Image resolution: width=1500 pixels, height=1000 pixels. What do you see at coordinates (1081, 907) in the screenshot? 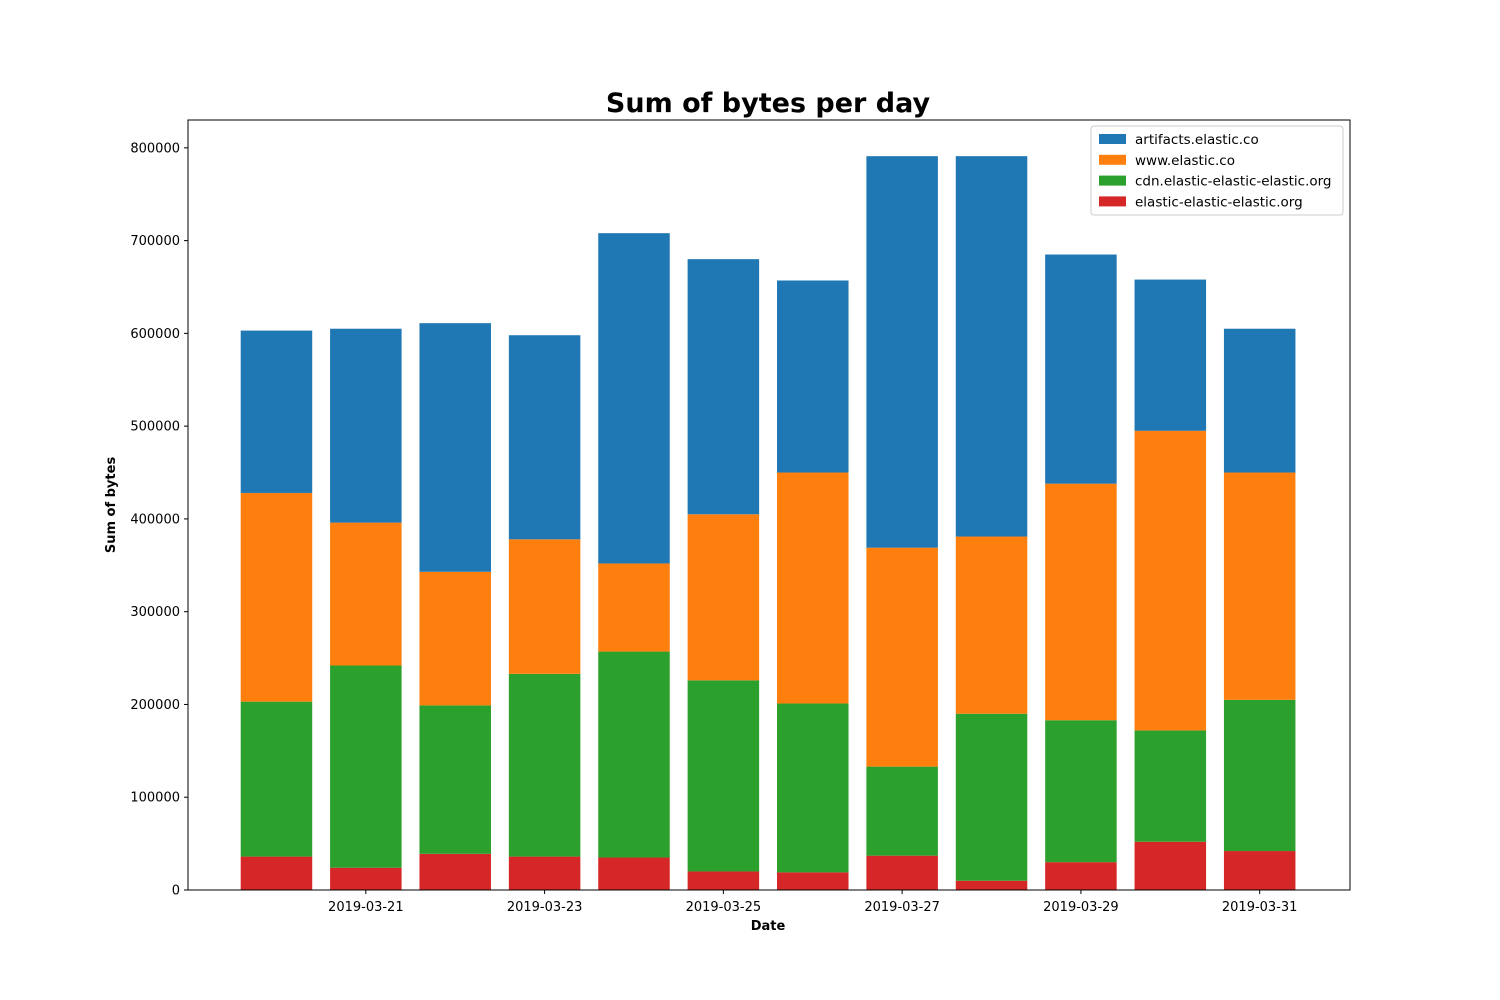
I see `x-tick-label: 2019-03-29` at bounding box center [1081, 907].